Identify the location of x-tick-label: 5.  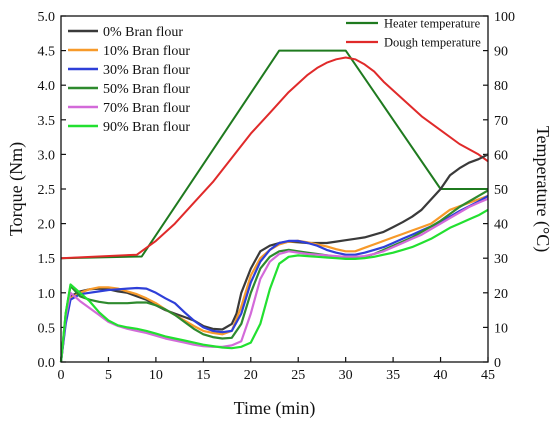
(108, 375).